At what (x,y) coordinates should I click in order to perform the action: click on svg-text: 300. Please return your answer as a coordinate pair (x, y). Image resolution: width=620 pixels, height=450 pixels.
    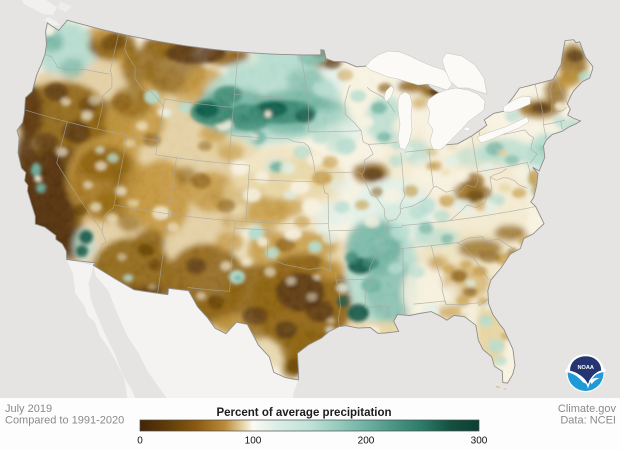
    Looking at the image, I should click on (479, 441).